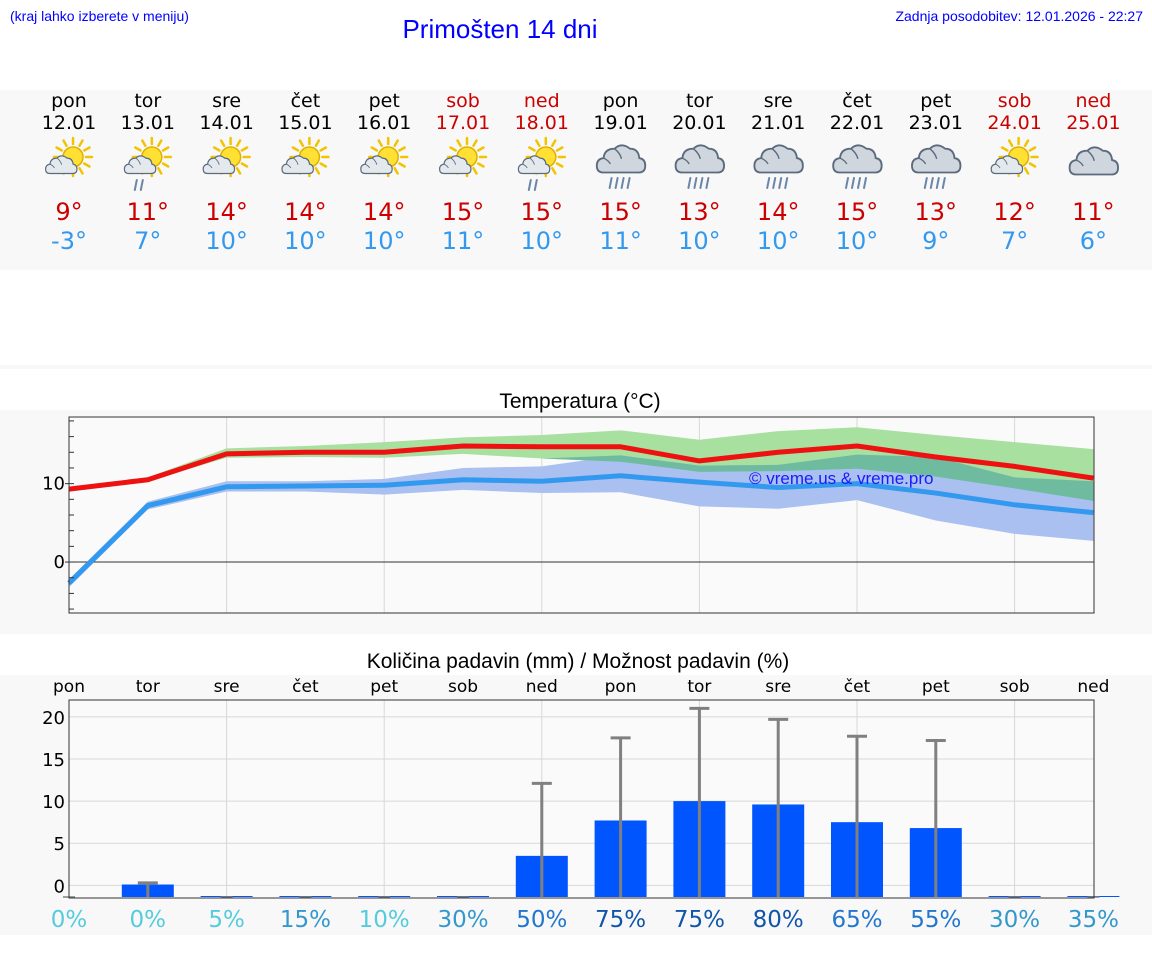  Describe the element at coordinates (579, 401) in the screenshot. I see `temperature-chart-title: Temperatura (°C)` at that location.